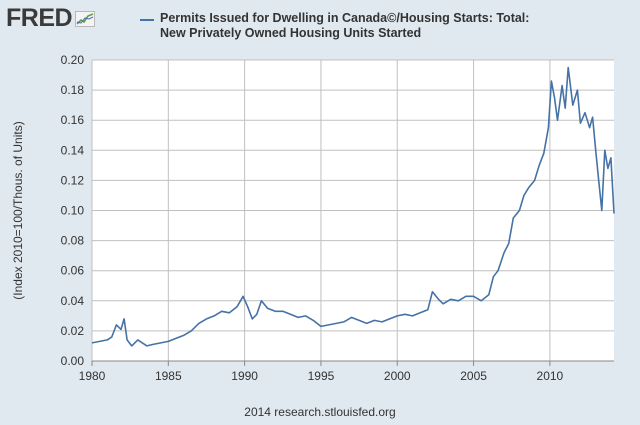 The image size is (640, 425). What do you see at coordinates (168, 376) in the screenshot?
I see `x-tick-label: 1985` at bounding box center [168, 376].